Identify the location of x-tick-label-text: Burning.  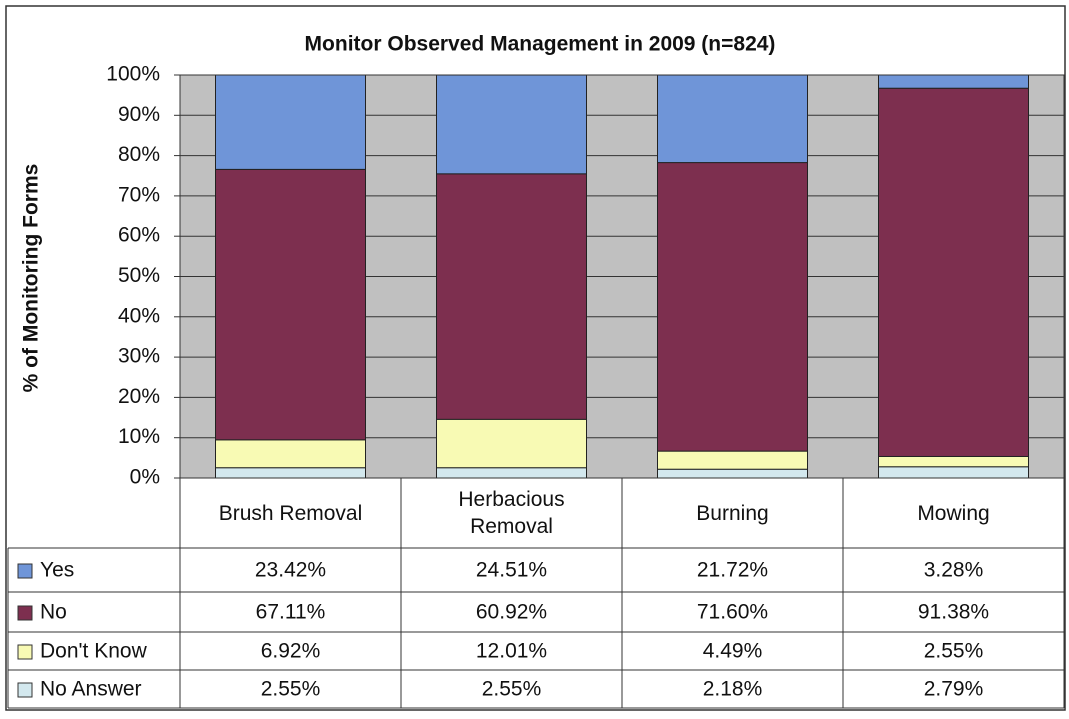
(732, 513).